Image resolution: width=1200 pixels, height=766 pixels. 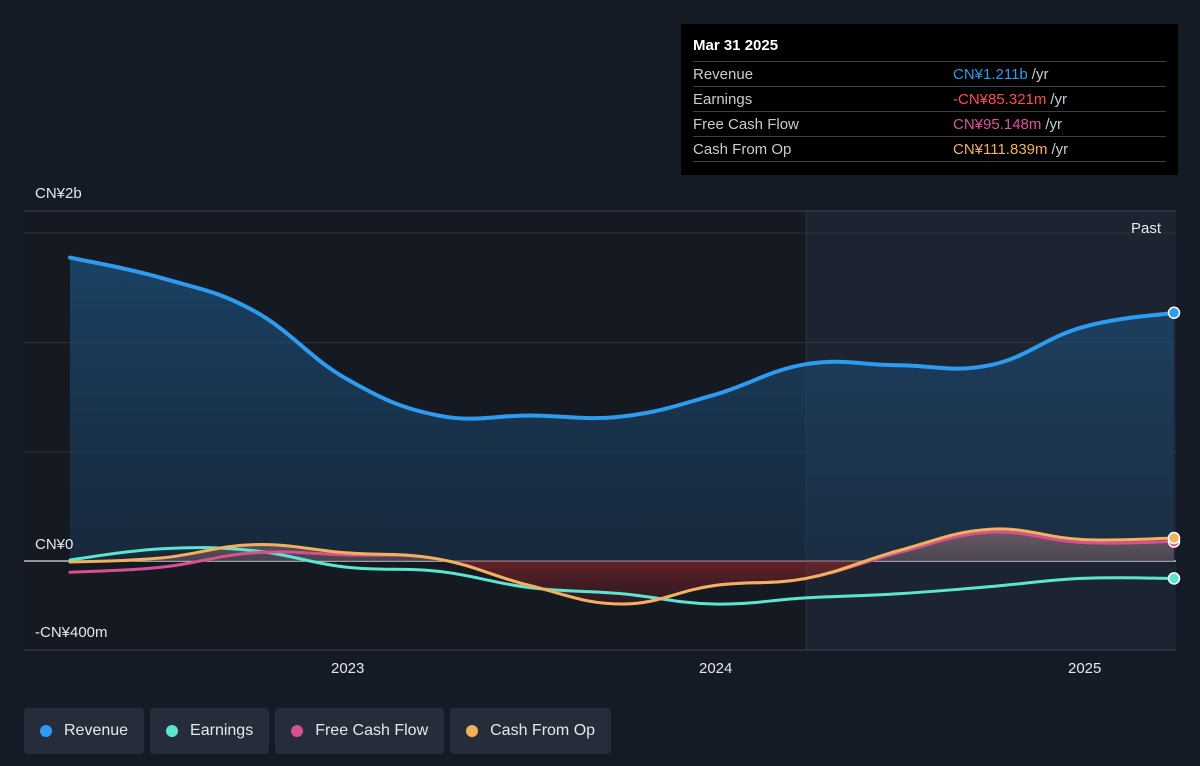 I want to click on tooltip-value: CN¥95.148m, so click(x=997, y=124).